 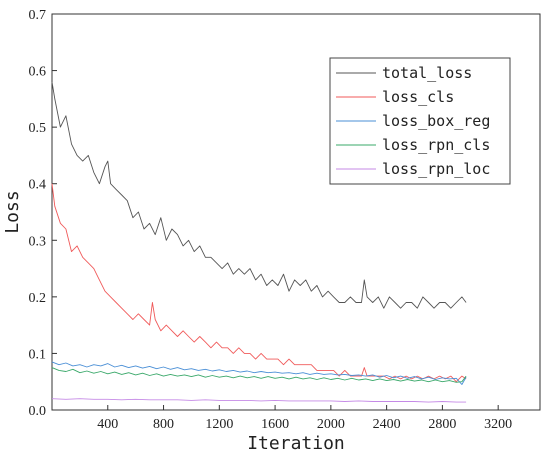 What do you see at coordinates (259, 400) in the screenshot?
I see `series-line-loss-rpn-loc` at bounding box center [259, 400].